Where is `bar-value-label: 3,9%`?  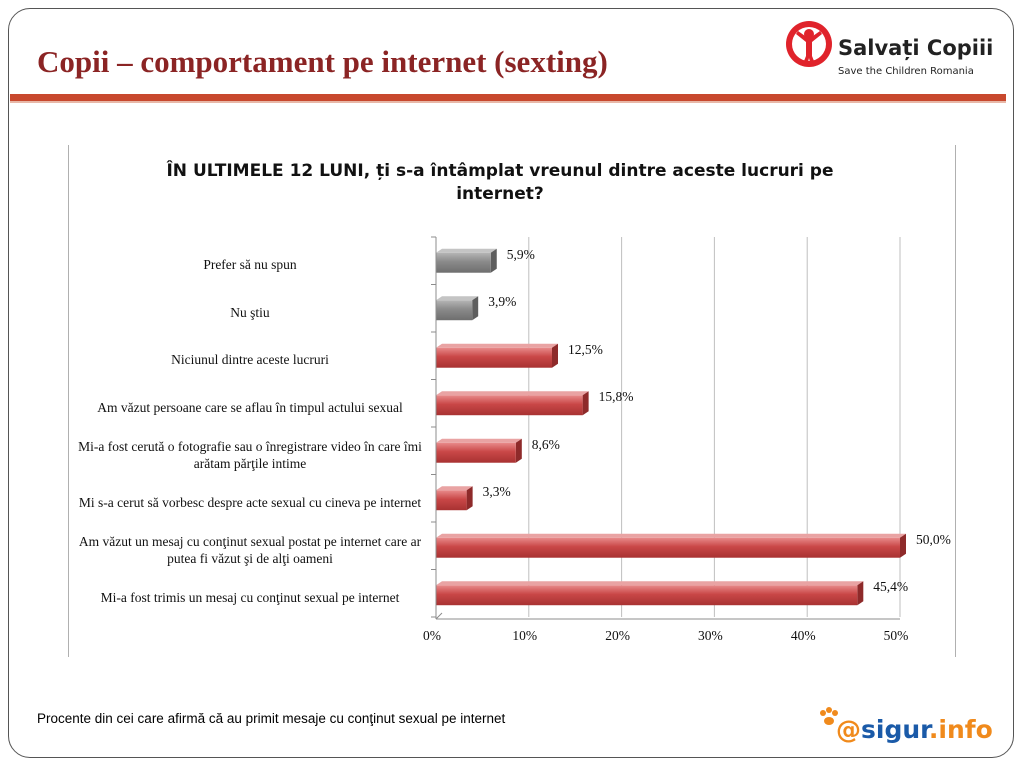 bar-value-label: 3,9% is located at coordinates (502, 302).